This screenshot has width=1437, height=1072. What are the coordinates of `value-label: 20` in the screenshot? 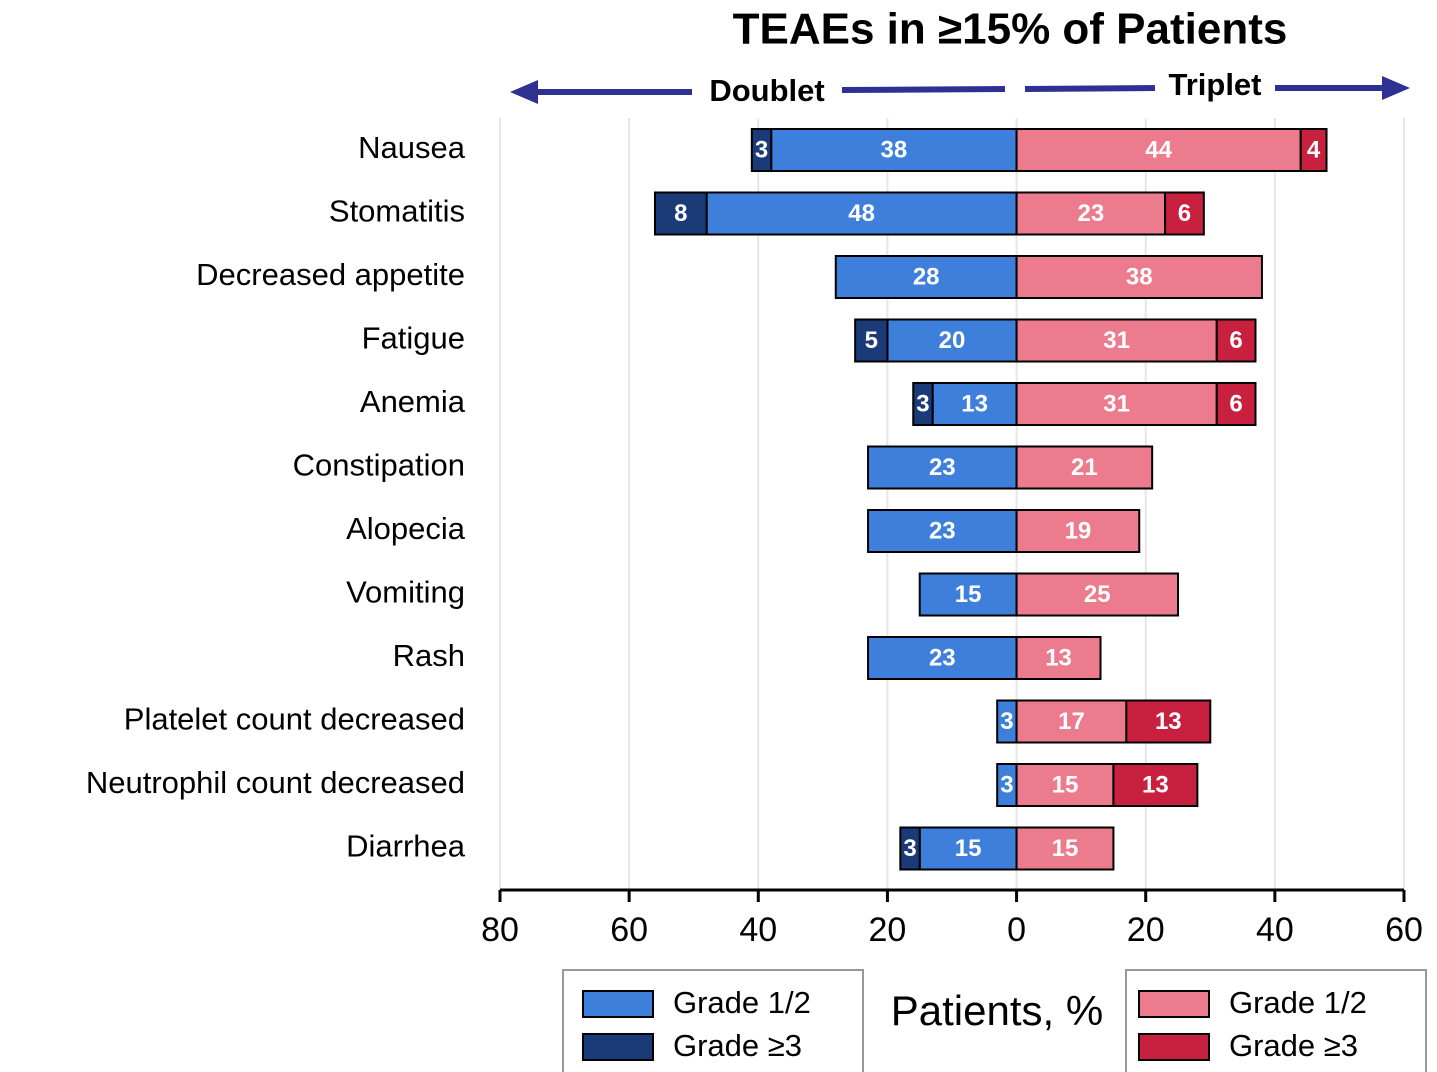 It's located at (952, 340).